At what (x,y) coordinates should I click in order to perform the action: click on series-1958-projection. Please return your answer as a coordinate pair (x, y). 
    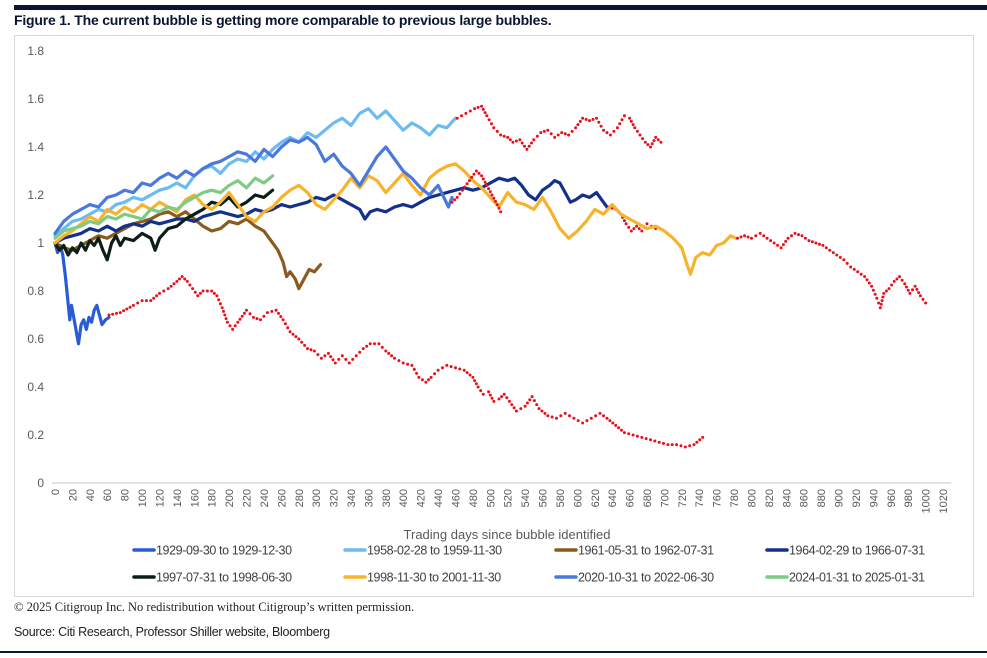
    Looking at the image, I should click on (559, 127).